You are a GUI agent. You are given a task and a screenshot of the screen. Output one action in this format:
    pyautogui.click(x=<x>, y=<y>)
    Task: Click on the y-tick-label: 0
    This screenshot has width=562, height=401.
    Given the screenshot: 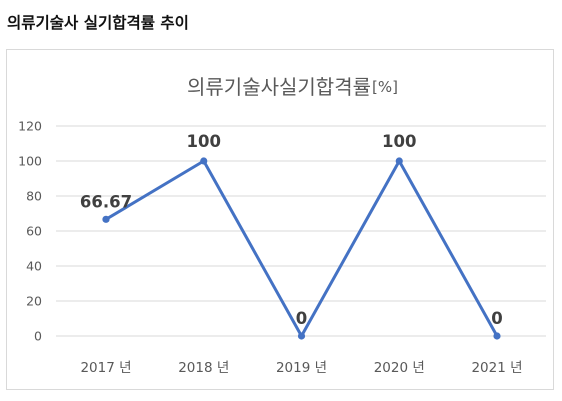 What is the action you would take?
    pyautogui.click(x=38, y=336)
    